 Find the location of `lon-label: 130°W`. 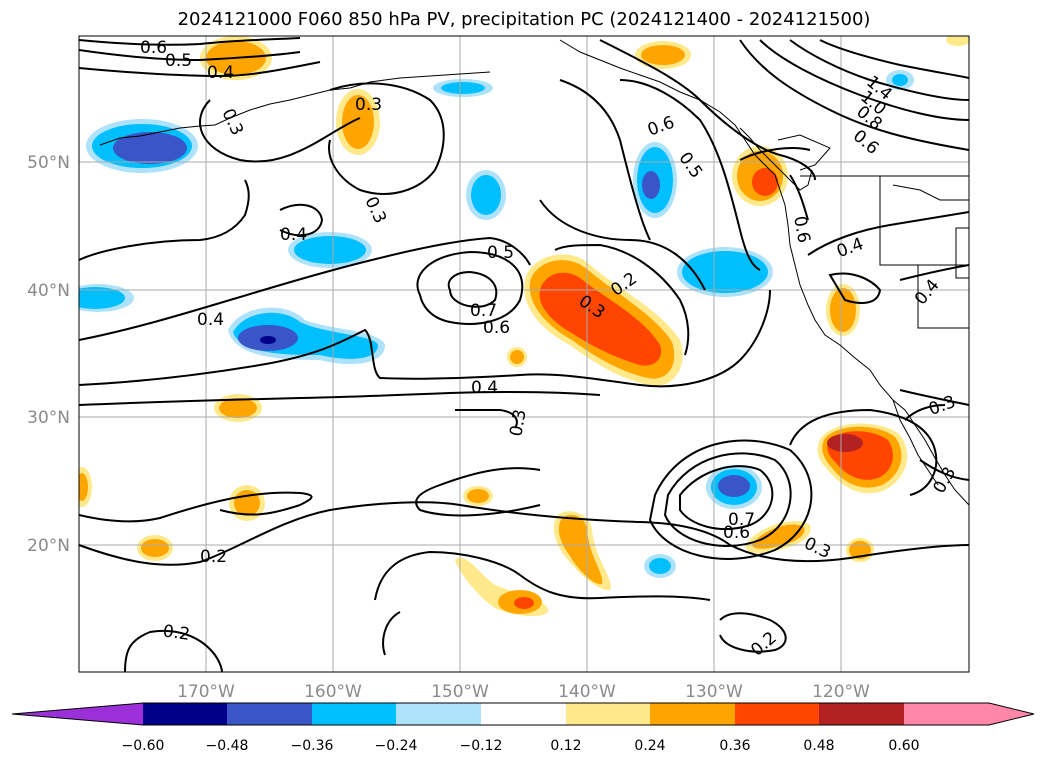

lon-label: 130°W is located at coordinates (714, 692).